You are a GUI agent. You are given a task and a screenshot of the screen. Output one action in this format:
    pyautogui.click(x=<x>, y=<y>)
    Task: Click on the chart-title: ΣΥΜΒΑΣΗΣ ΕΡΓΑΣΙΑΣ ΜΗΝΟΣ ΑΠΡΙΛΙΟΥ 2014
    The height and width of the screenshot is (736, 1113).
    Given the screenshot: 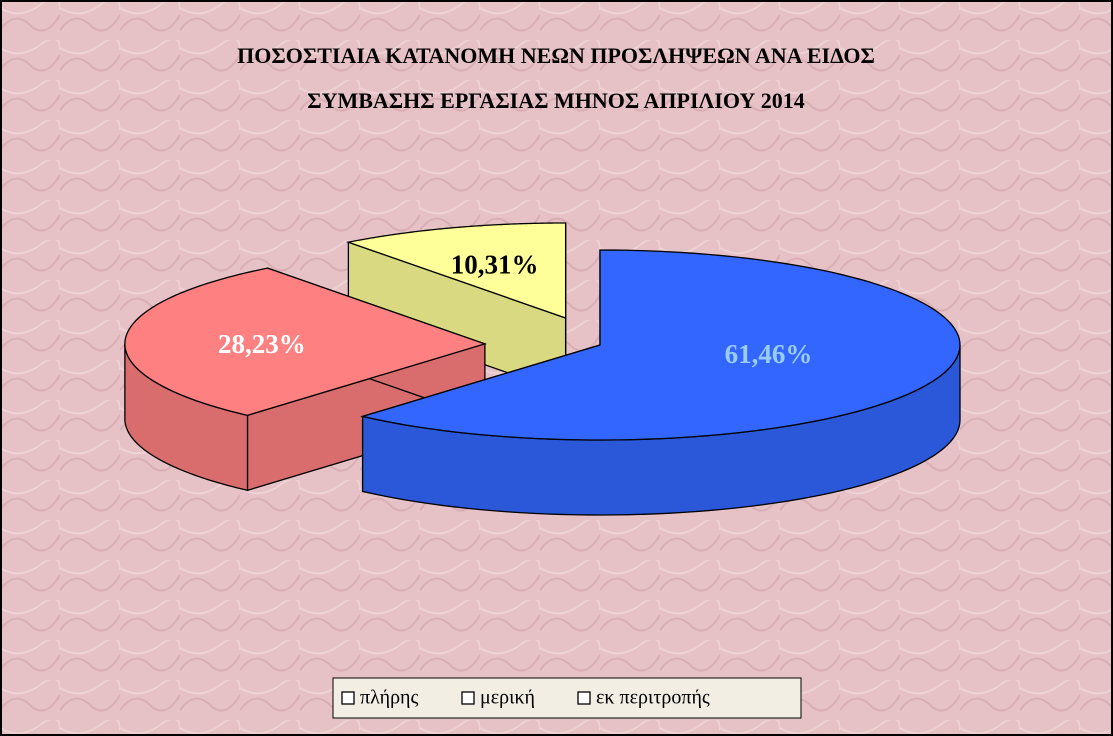 What is the action you would take?
    pyautogui.click(x=556, y=100)
    